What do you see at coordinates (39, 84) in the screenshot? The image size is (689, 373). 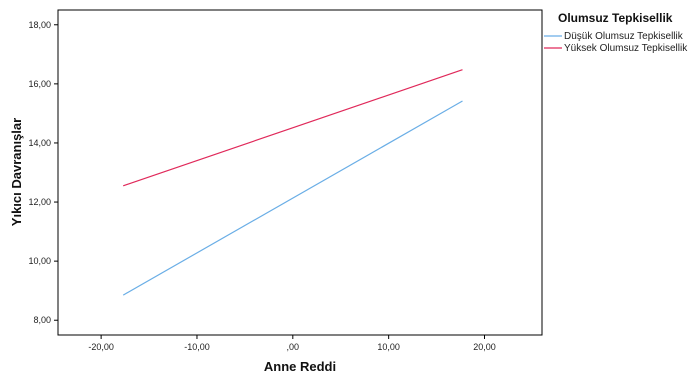 I see `y-tick-label: 16,00` at bounding box center [39, 84].